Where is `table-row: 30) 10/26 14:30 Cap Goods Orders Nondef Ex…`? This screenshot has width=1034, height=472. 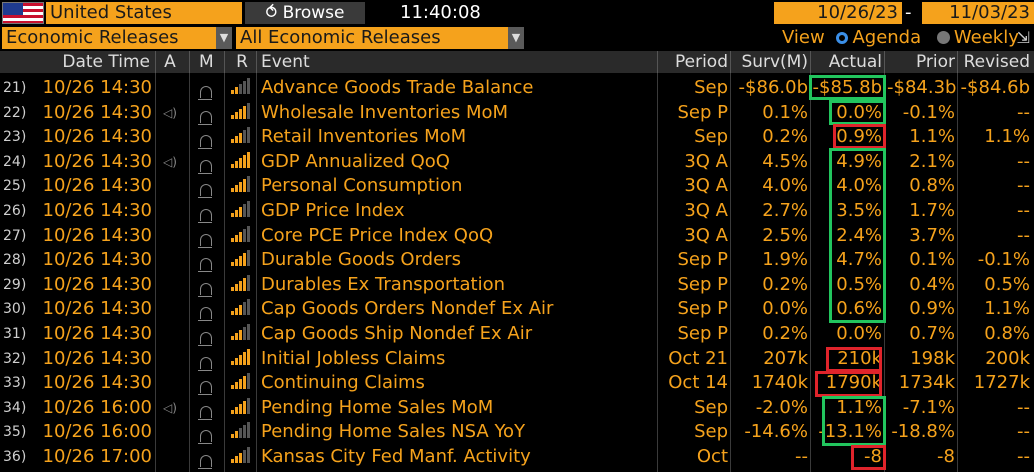 table-row: 30) 10/26 14:30 Cap Goods Orders Nondef Ex… is located at coordinates (517, 309).